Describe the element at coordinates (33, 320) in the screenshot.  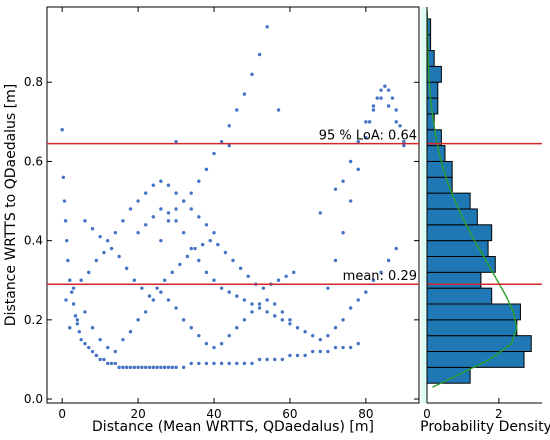
I see `y-tick-label: 0.2` at that location.